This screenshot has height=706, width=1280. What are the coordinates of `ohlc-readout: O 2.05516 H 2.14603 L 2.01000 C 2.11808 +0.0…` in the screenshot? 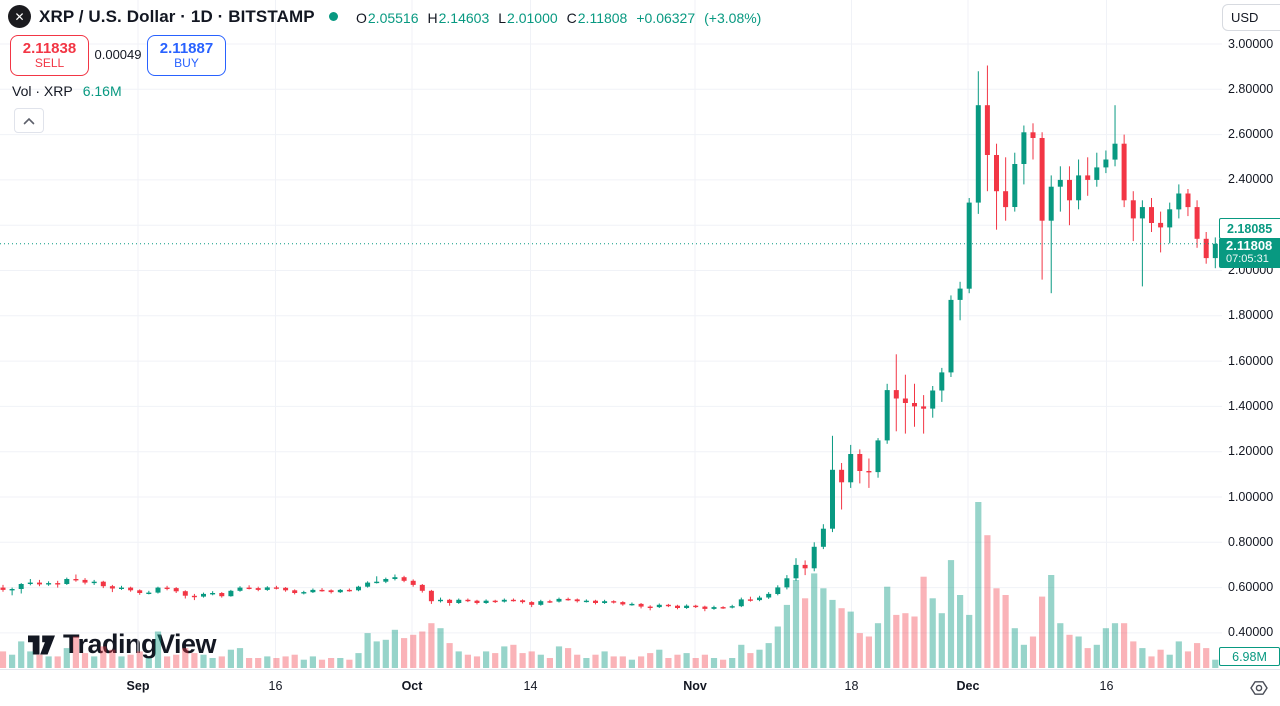 It's located at (558, 18).